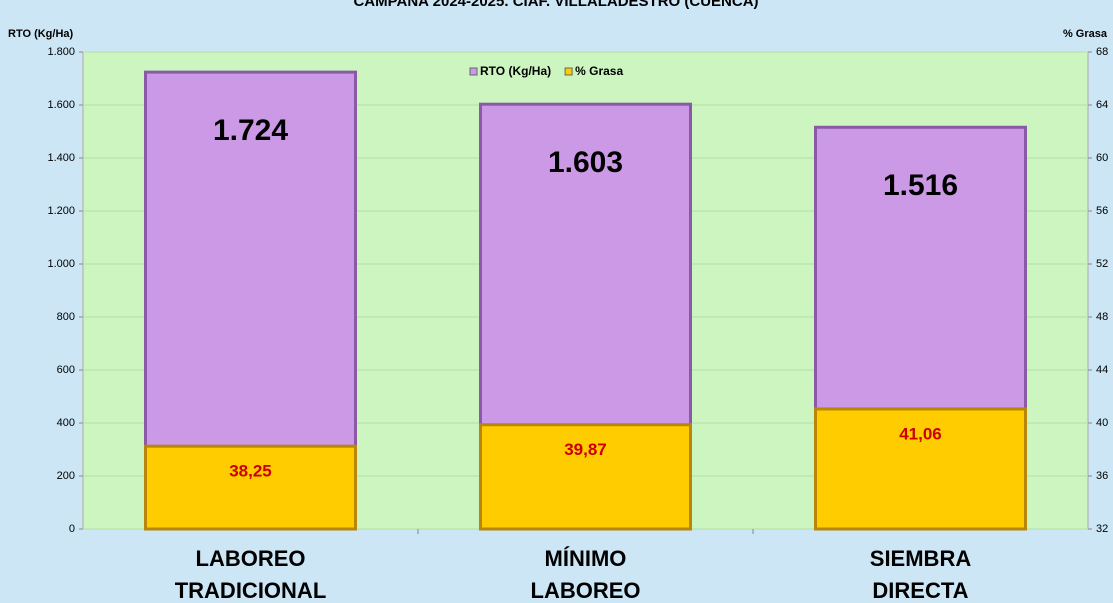 The width and height of the screenshot is (1113, 603). Describe the element at coordinates (1102, 105) in the screenshot. I see `y2-tick-label: 64` at that location.